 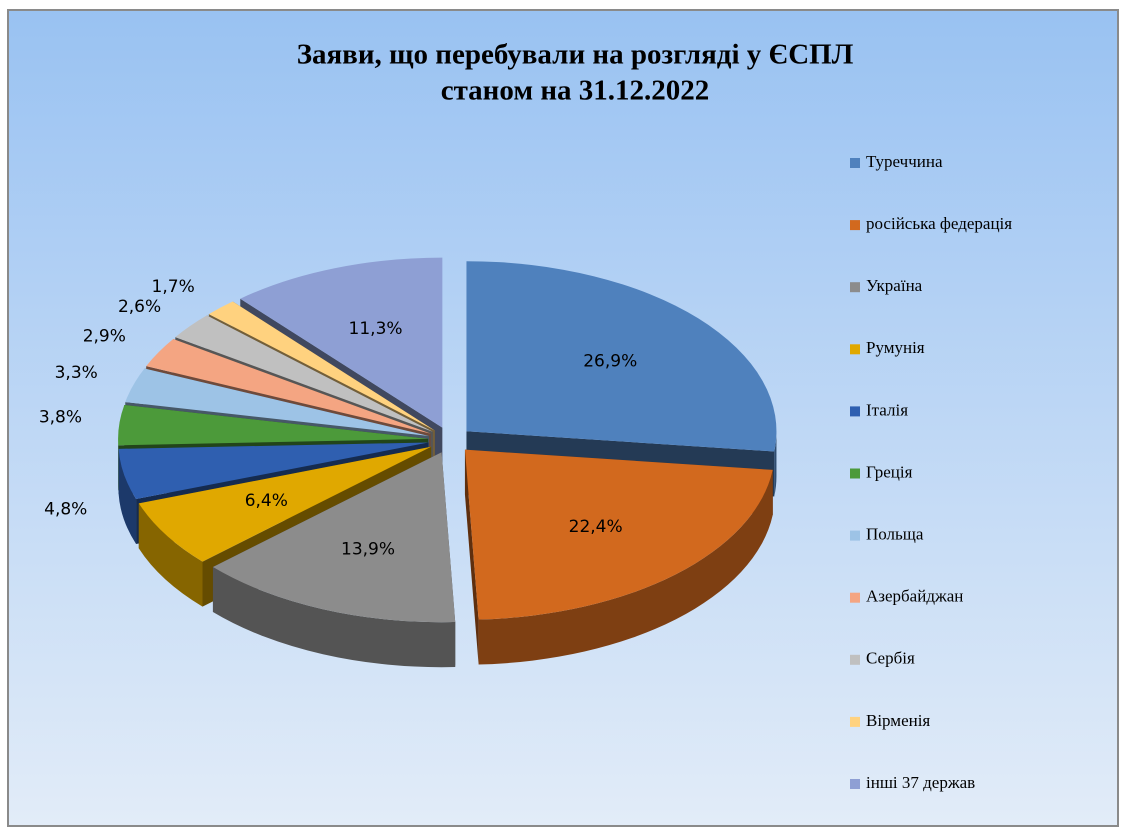 What do you see at coordinates (610, 361) in the screenshot?
I see `data-label: 26,9%` at bounding box center [610, 361].